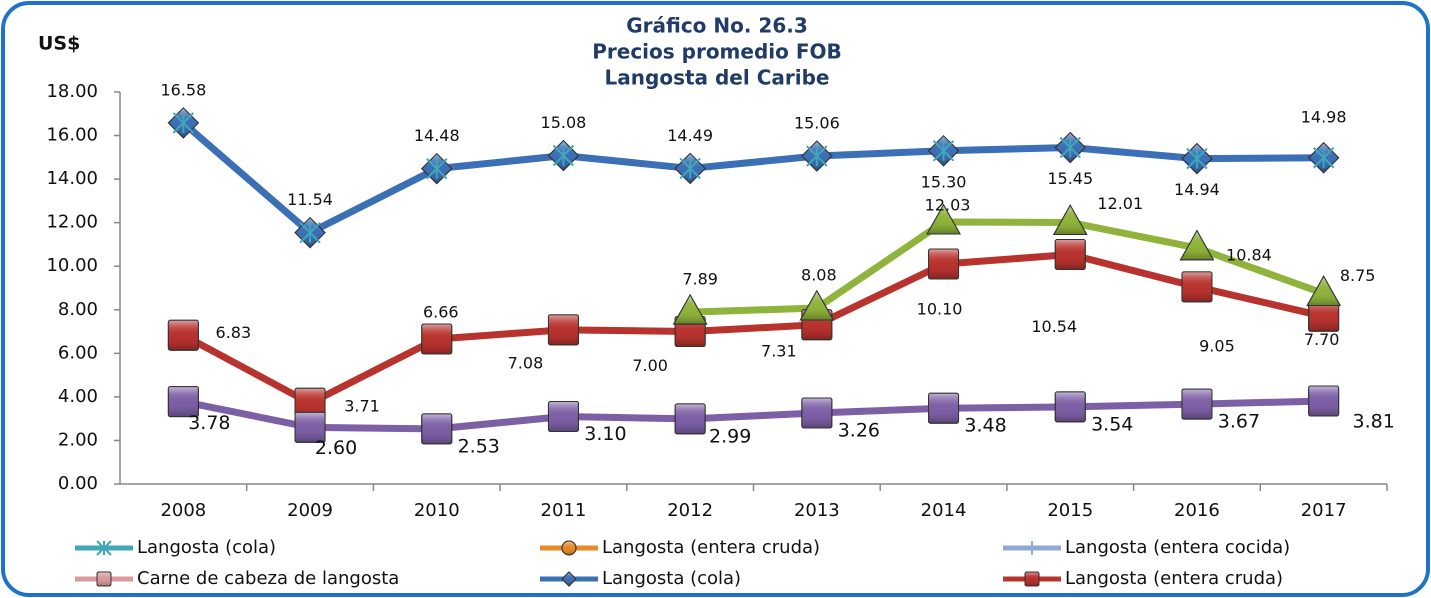 Image resolution: width=1431 pixels, height=598 pixels. Describe the element at coordinates (336, 448) in the screenshot. I see `data-label: 2.60` at that location.